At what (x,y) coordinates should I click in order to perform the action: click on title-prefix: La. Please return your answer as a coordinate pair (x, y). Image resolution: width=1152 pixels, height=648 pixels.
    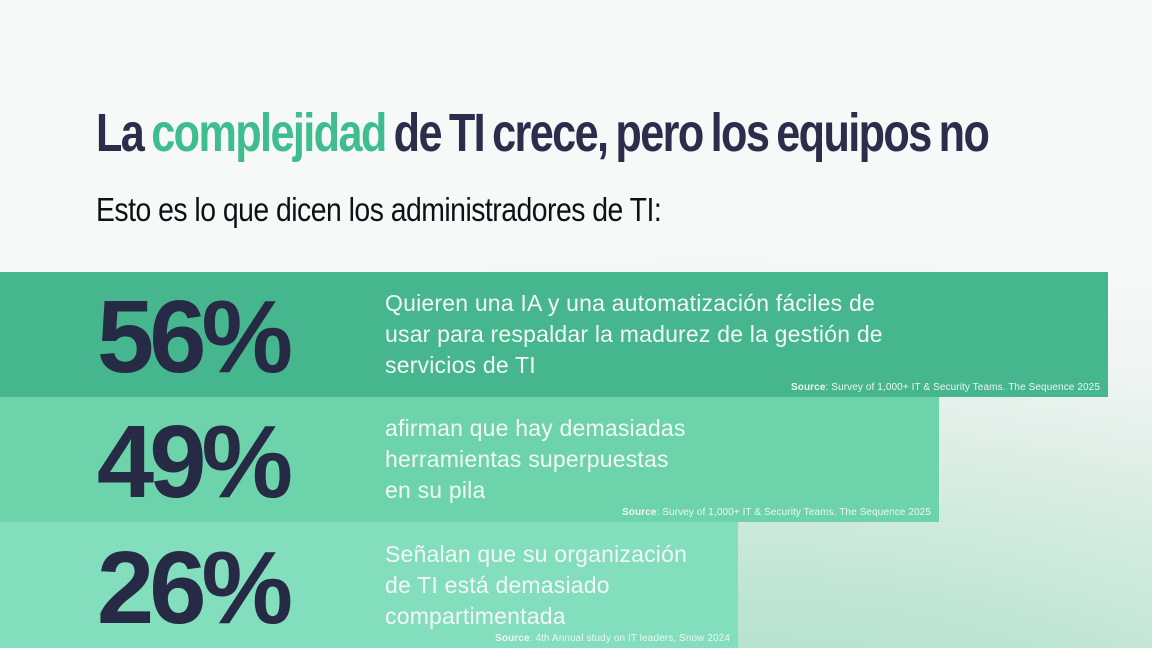
    Looking at the image, I should click on (124, 133).